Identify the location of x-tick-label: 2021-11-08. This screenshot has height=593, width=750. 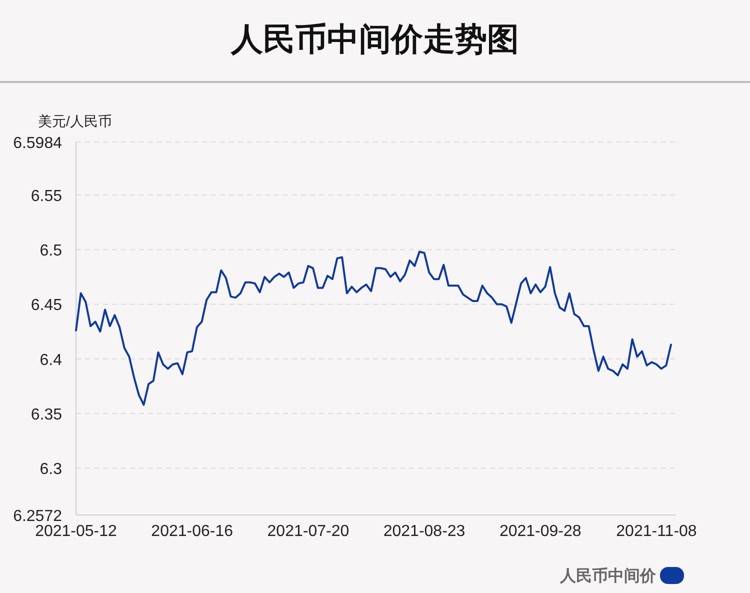
(656, 531).